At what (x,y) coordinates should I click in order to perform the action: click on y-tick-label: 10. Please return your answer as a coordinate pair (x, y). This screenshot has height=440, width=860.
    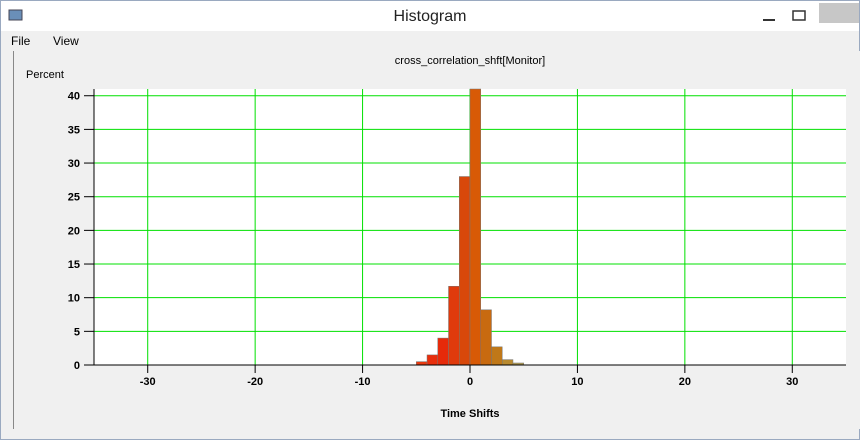
    Looking at the image, I should click on (74, 299).